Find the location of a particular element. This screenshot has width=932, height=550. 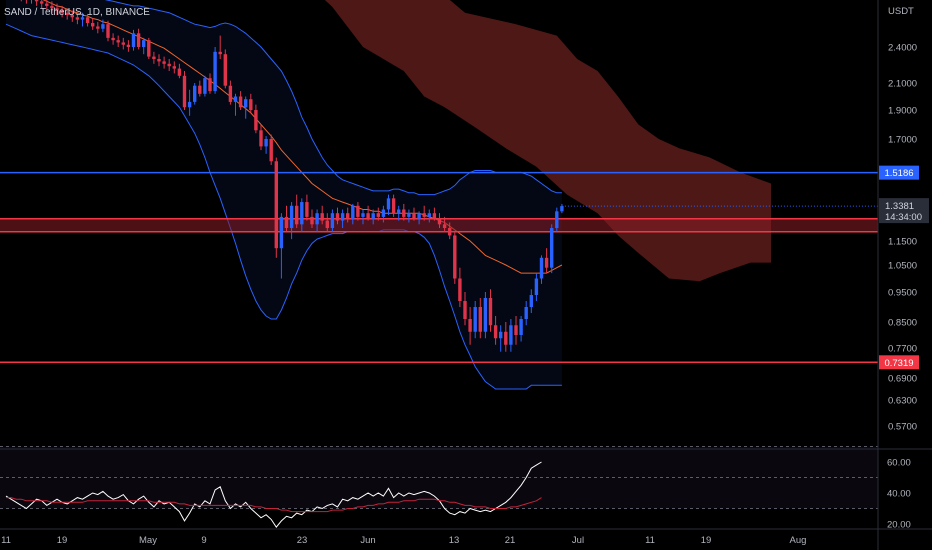

price-tick-2: 0.6900 is located at coordinates (902, 379).